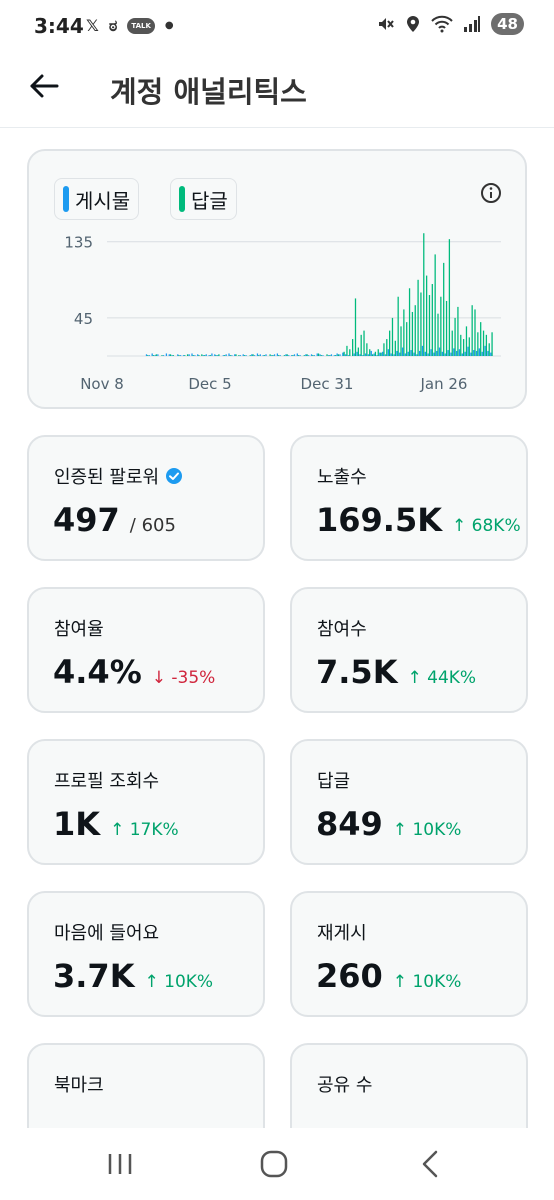 Image resolution: width=554 pixels, height=1200 pixels. I want to click on nav-back-icon, so click(430, 1164).